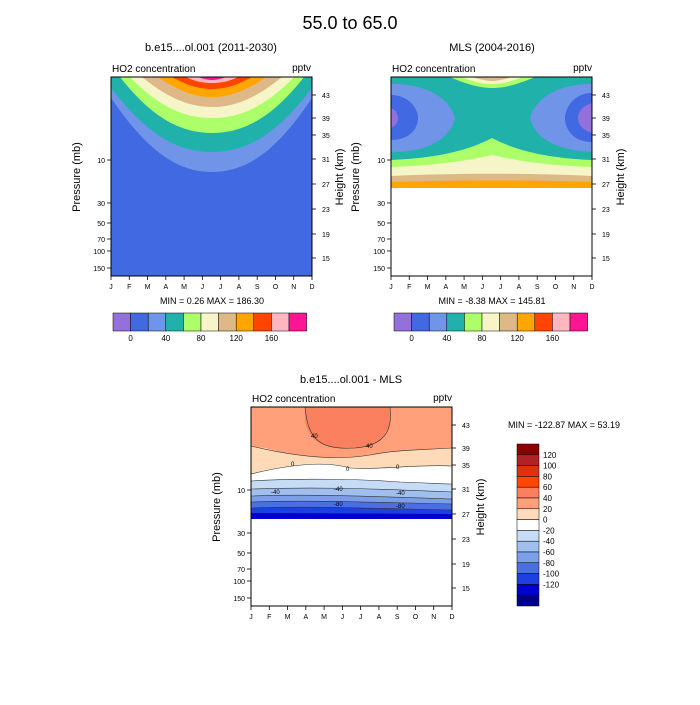  What do you see at coordinates (293, 399) in the screenshot?
I see `panel3-left-label: HO2 concentration` at bounding box center [293, 399].